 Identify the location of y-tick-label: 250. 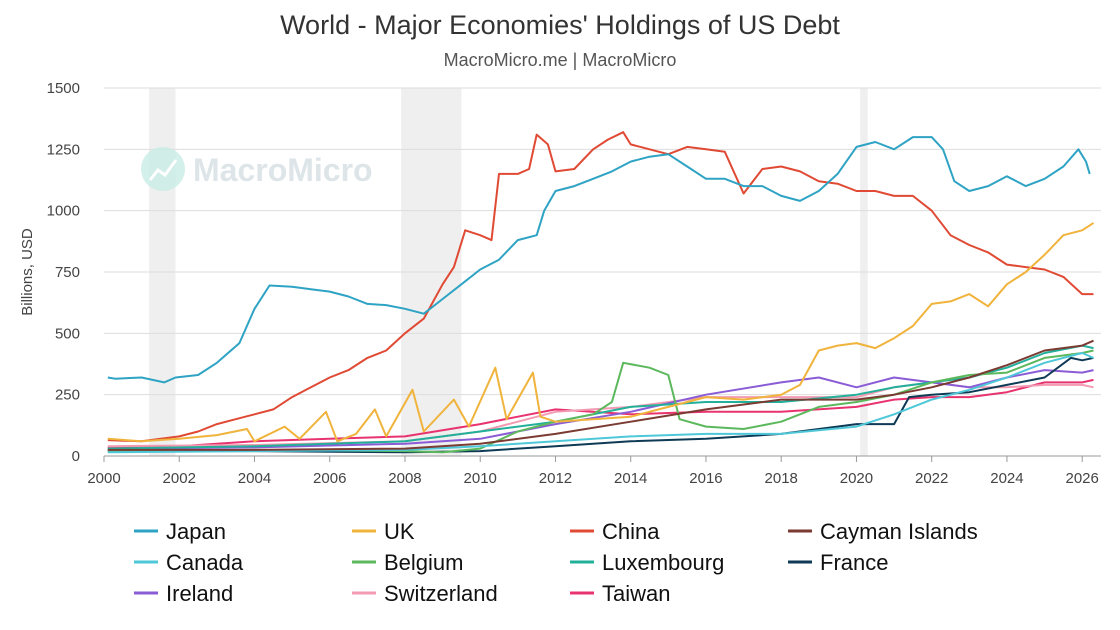
(67, 395).